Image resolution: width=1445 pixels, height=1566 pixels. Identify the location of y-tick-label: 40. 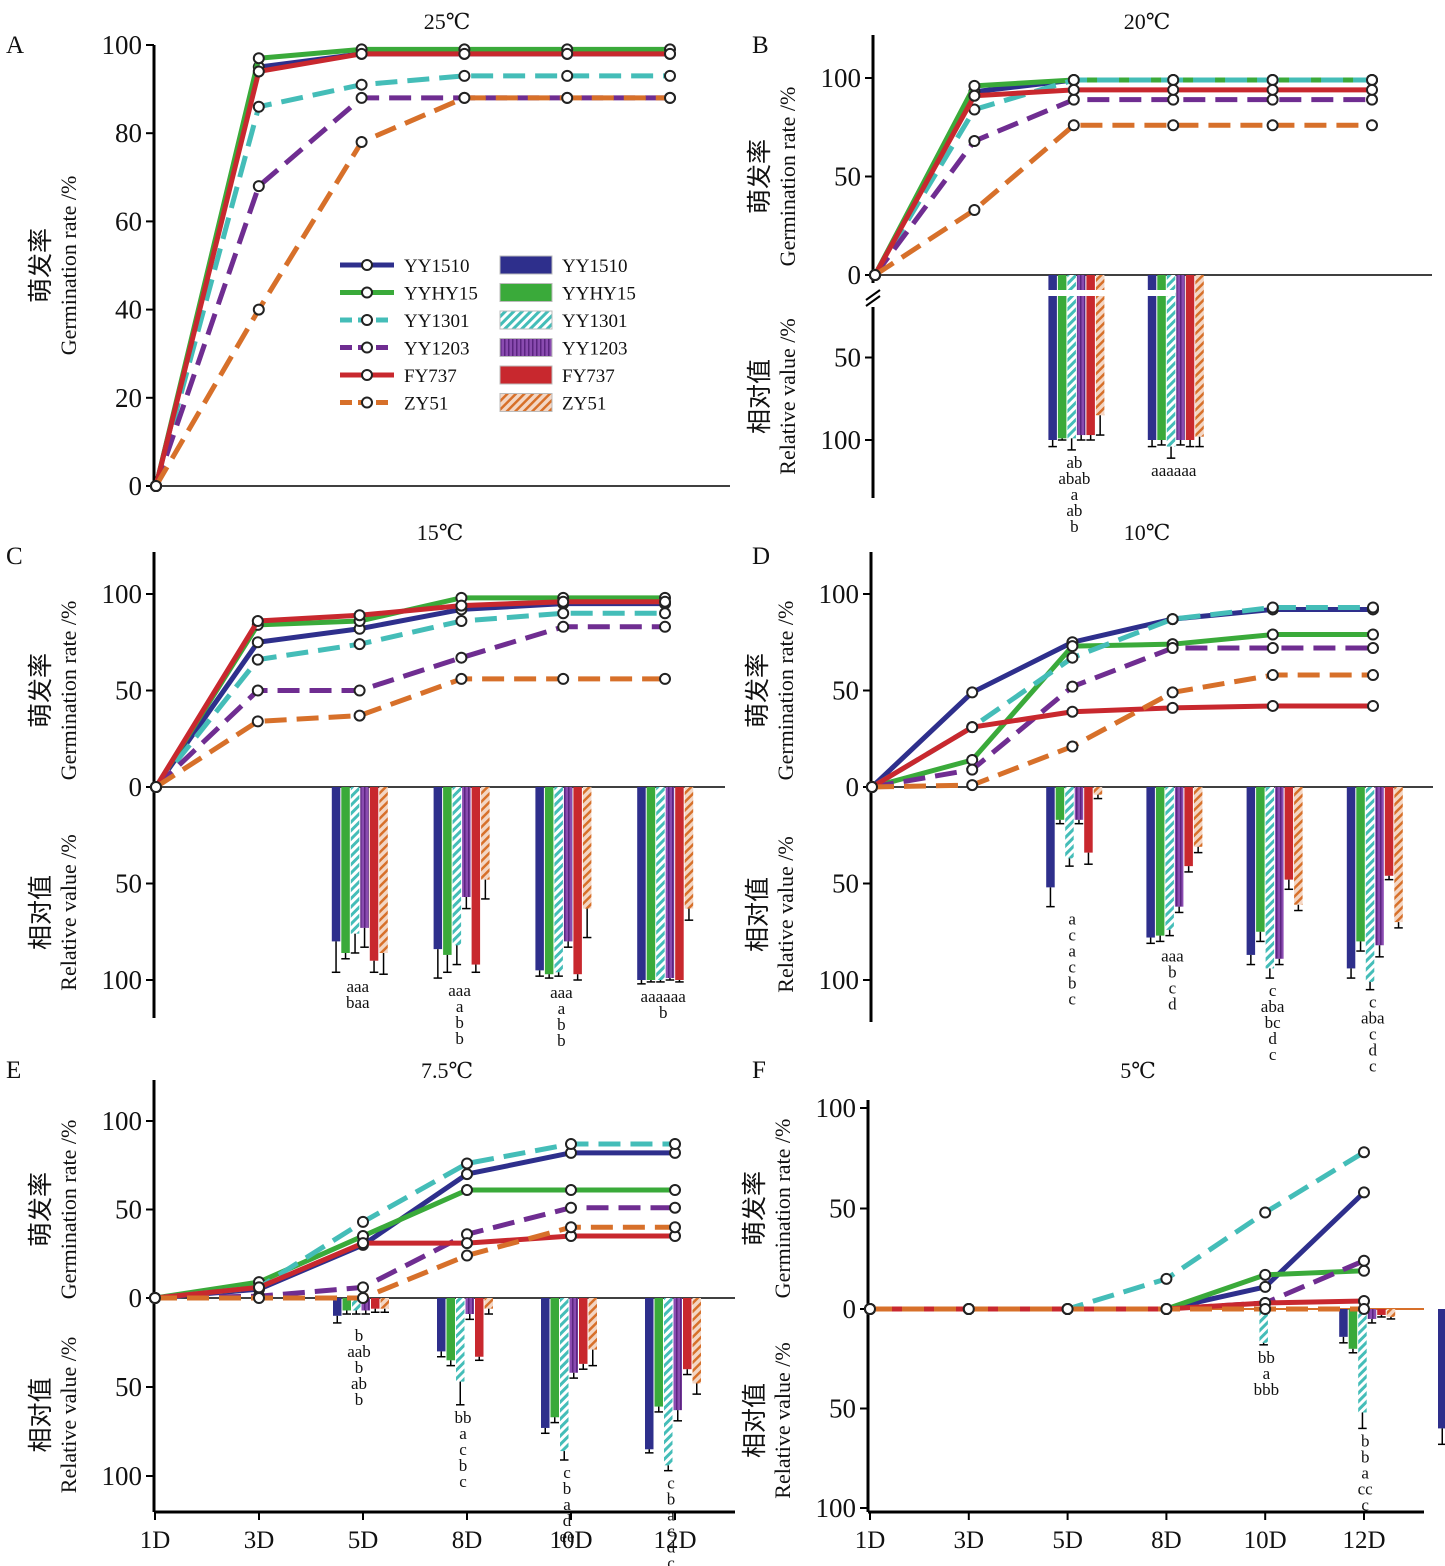
(128, 310).